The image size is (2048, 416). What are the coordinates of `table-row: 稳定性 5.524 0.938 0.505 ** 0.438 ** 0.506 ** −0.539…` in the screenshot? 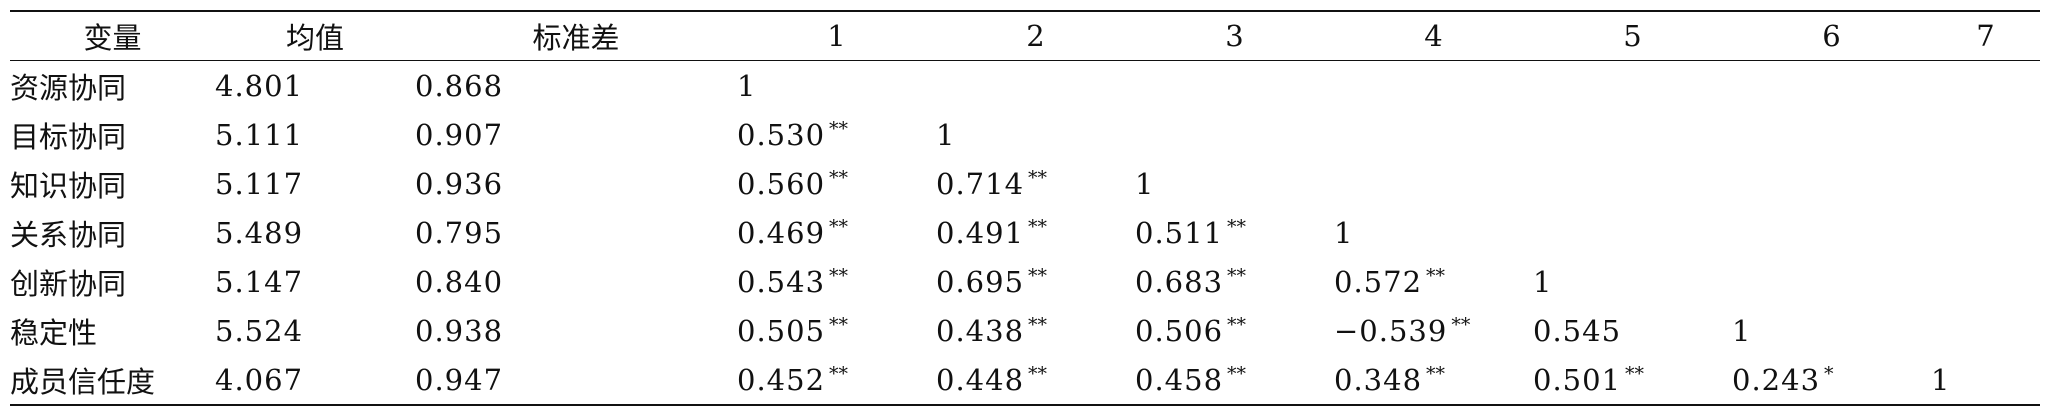 It's located at (1025, 330).